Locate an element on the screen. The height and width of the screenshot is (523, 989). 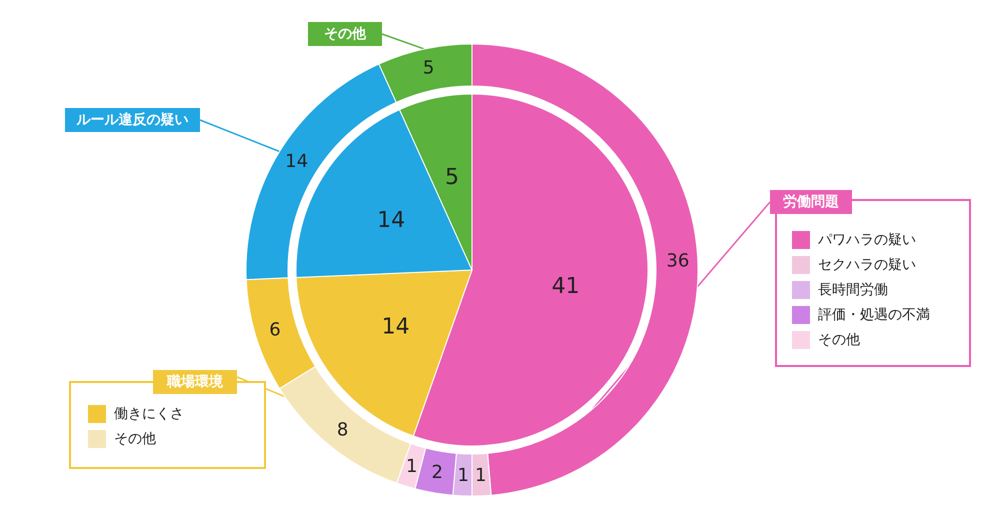
legend-label: 長時間労働 is located at coordinates (853, 290).